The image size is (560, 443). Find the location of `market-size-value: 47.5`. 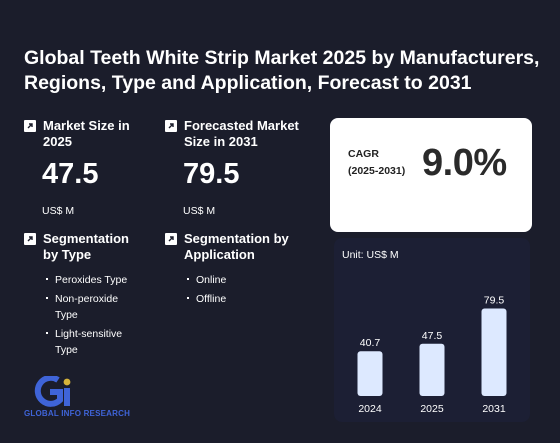

market-size-value: 47.5 is located at coordinates (70, 174).